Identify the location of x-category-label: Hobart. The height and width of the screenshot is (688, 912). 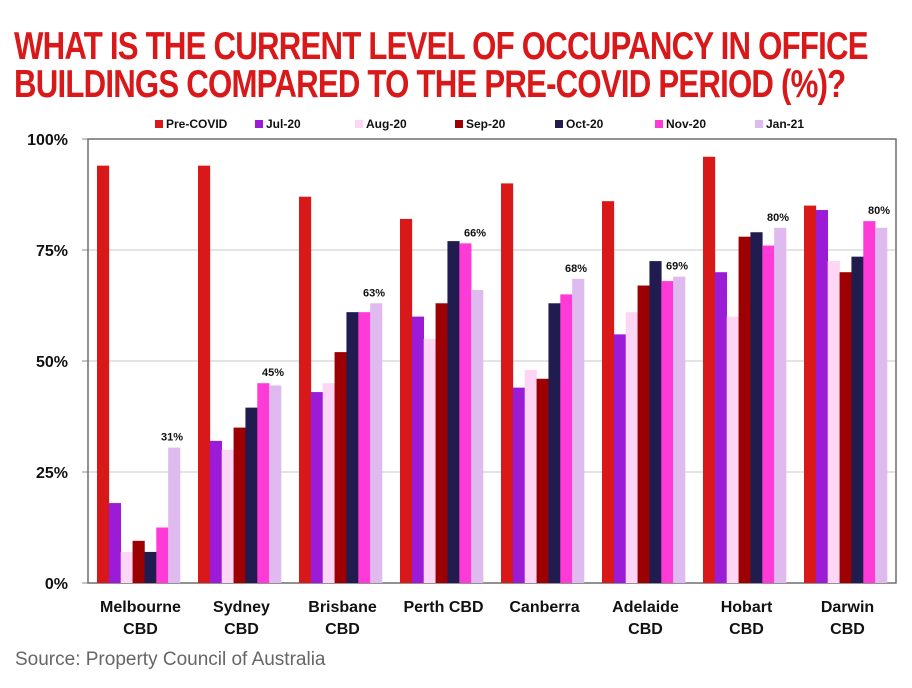
(747, 607).